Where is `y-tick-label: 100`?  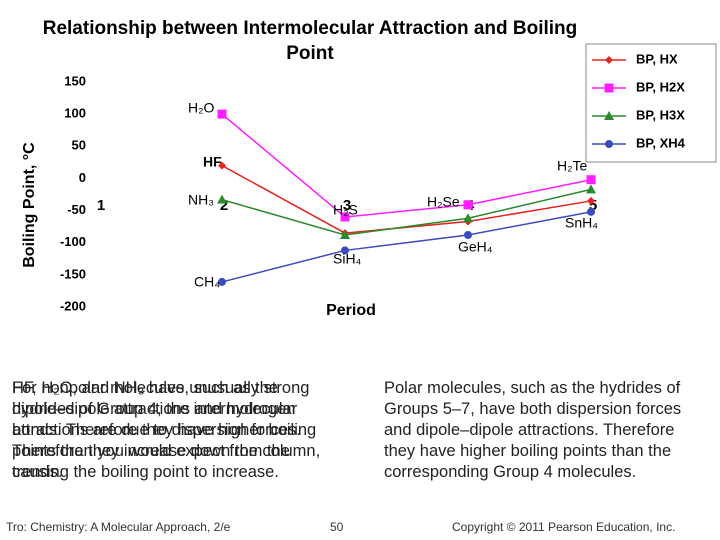 y-tick-label: 100 is located at coordinates (75, 113).